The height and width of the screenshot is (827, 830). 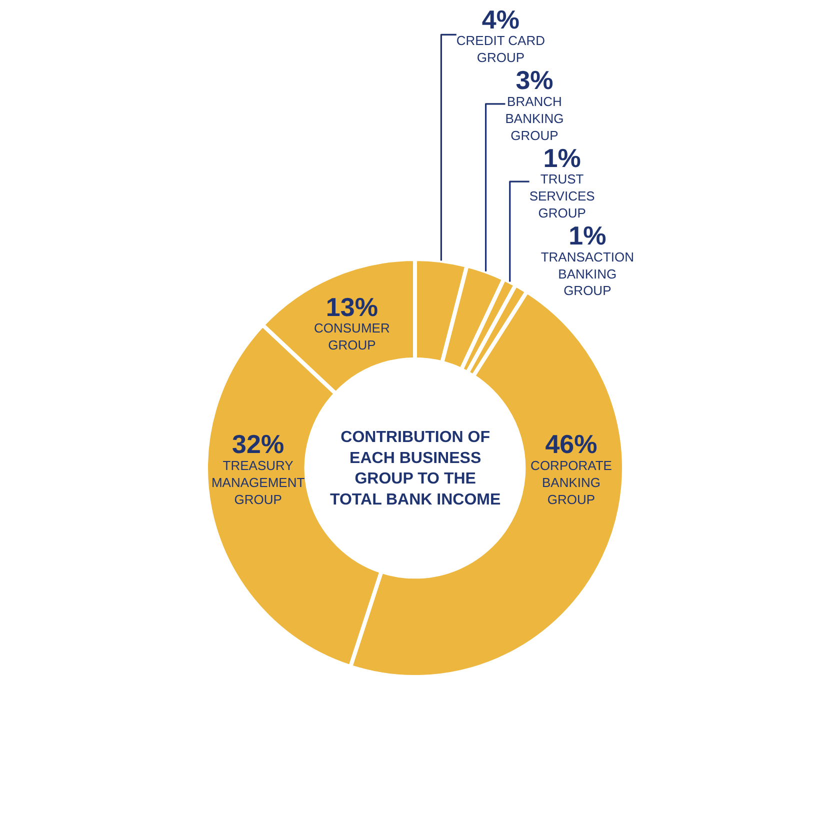 I want to click on data-label: 32%, so click(x=258, y=444).